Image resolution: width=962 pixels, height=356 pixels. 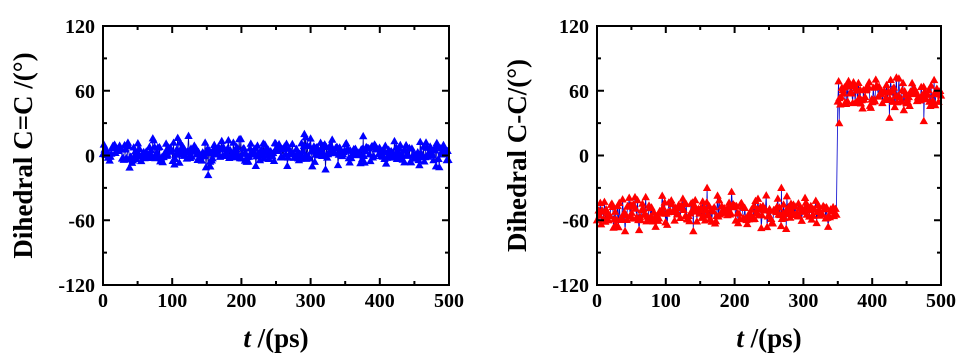 What do you see at coordinates (584, 157) in the screenshot?
I see `y-tick-label: 0` at bounding box center [584, 157].